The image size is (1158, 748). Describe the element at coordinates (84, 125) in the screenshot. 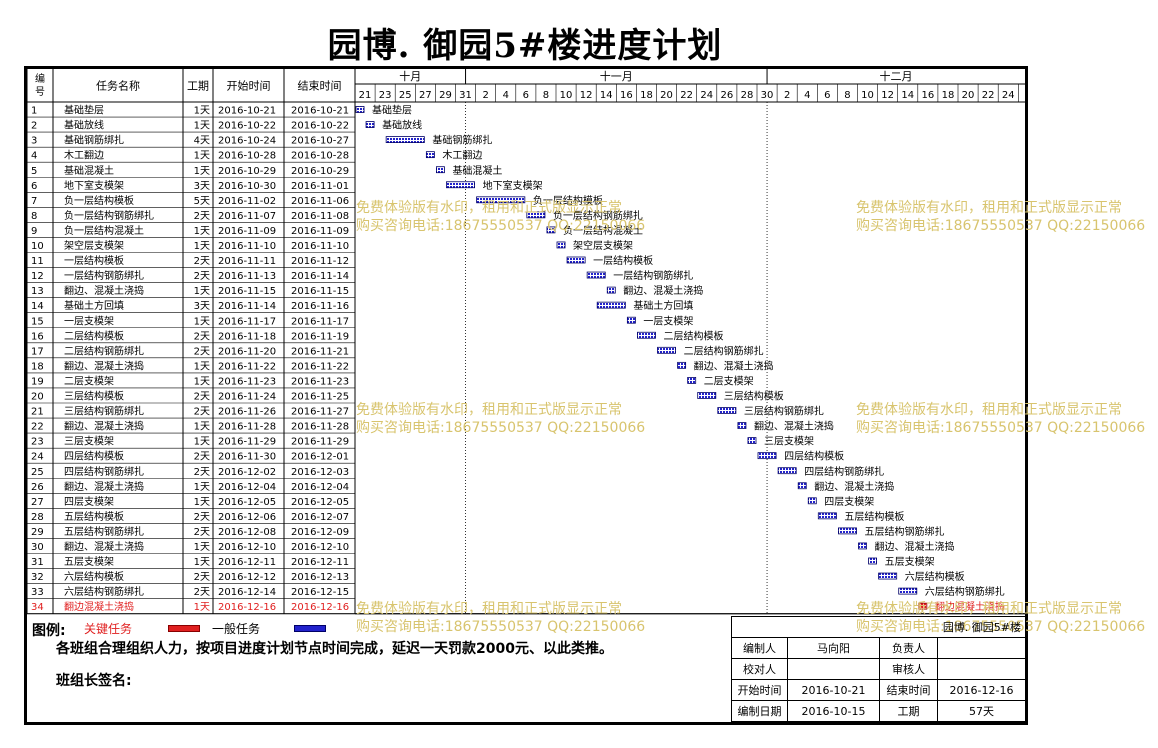

I see `task-name: 基础放线` at that location.